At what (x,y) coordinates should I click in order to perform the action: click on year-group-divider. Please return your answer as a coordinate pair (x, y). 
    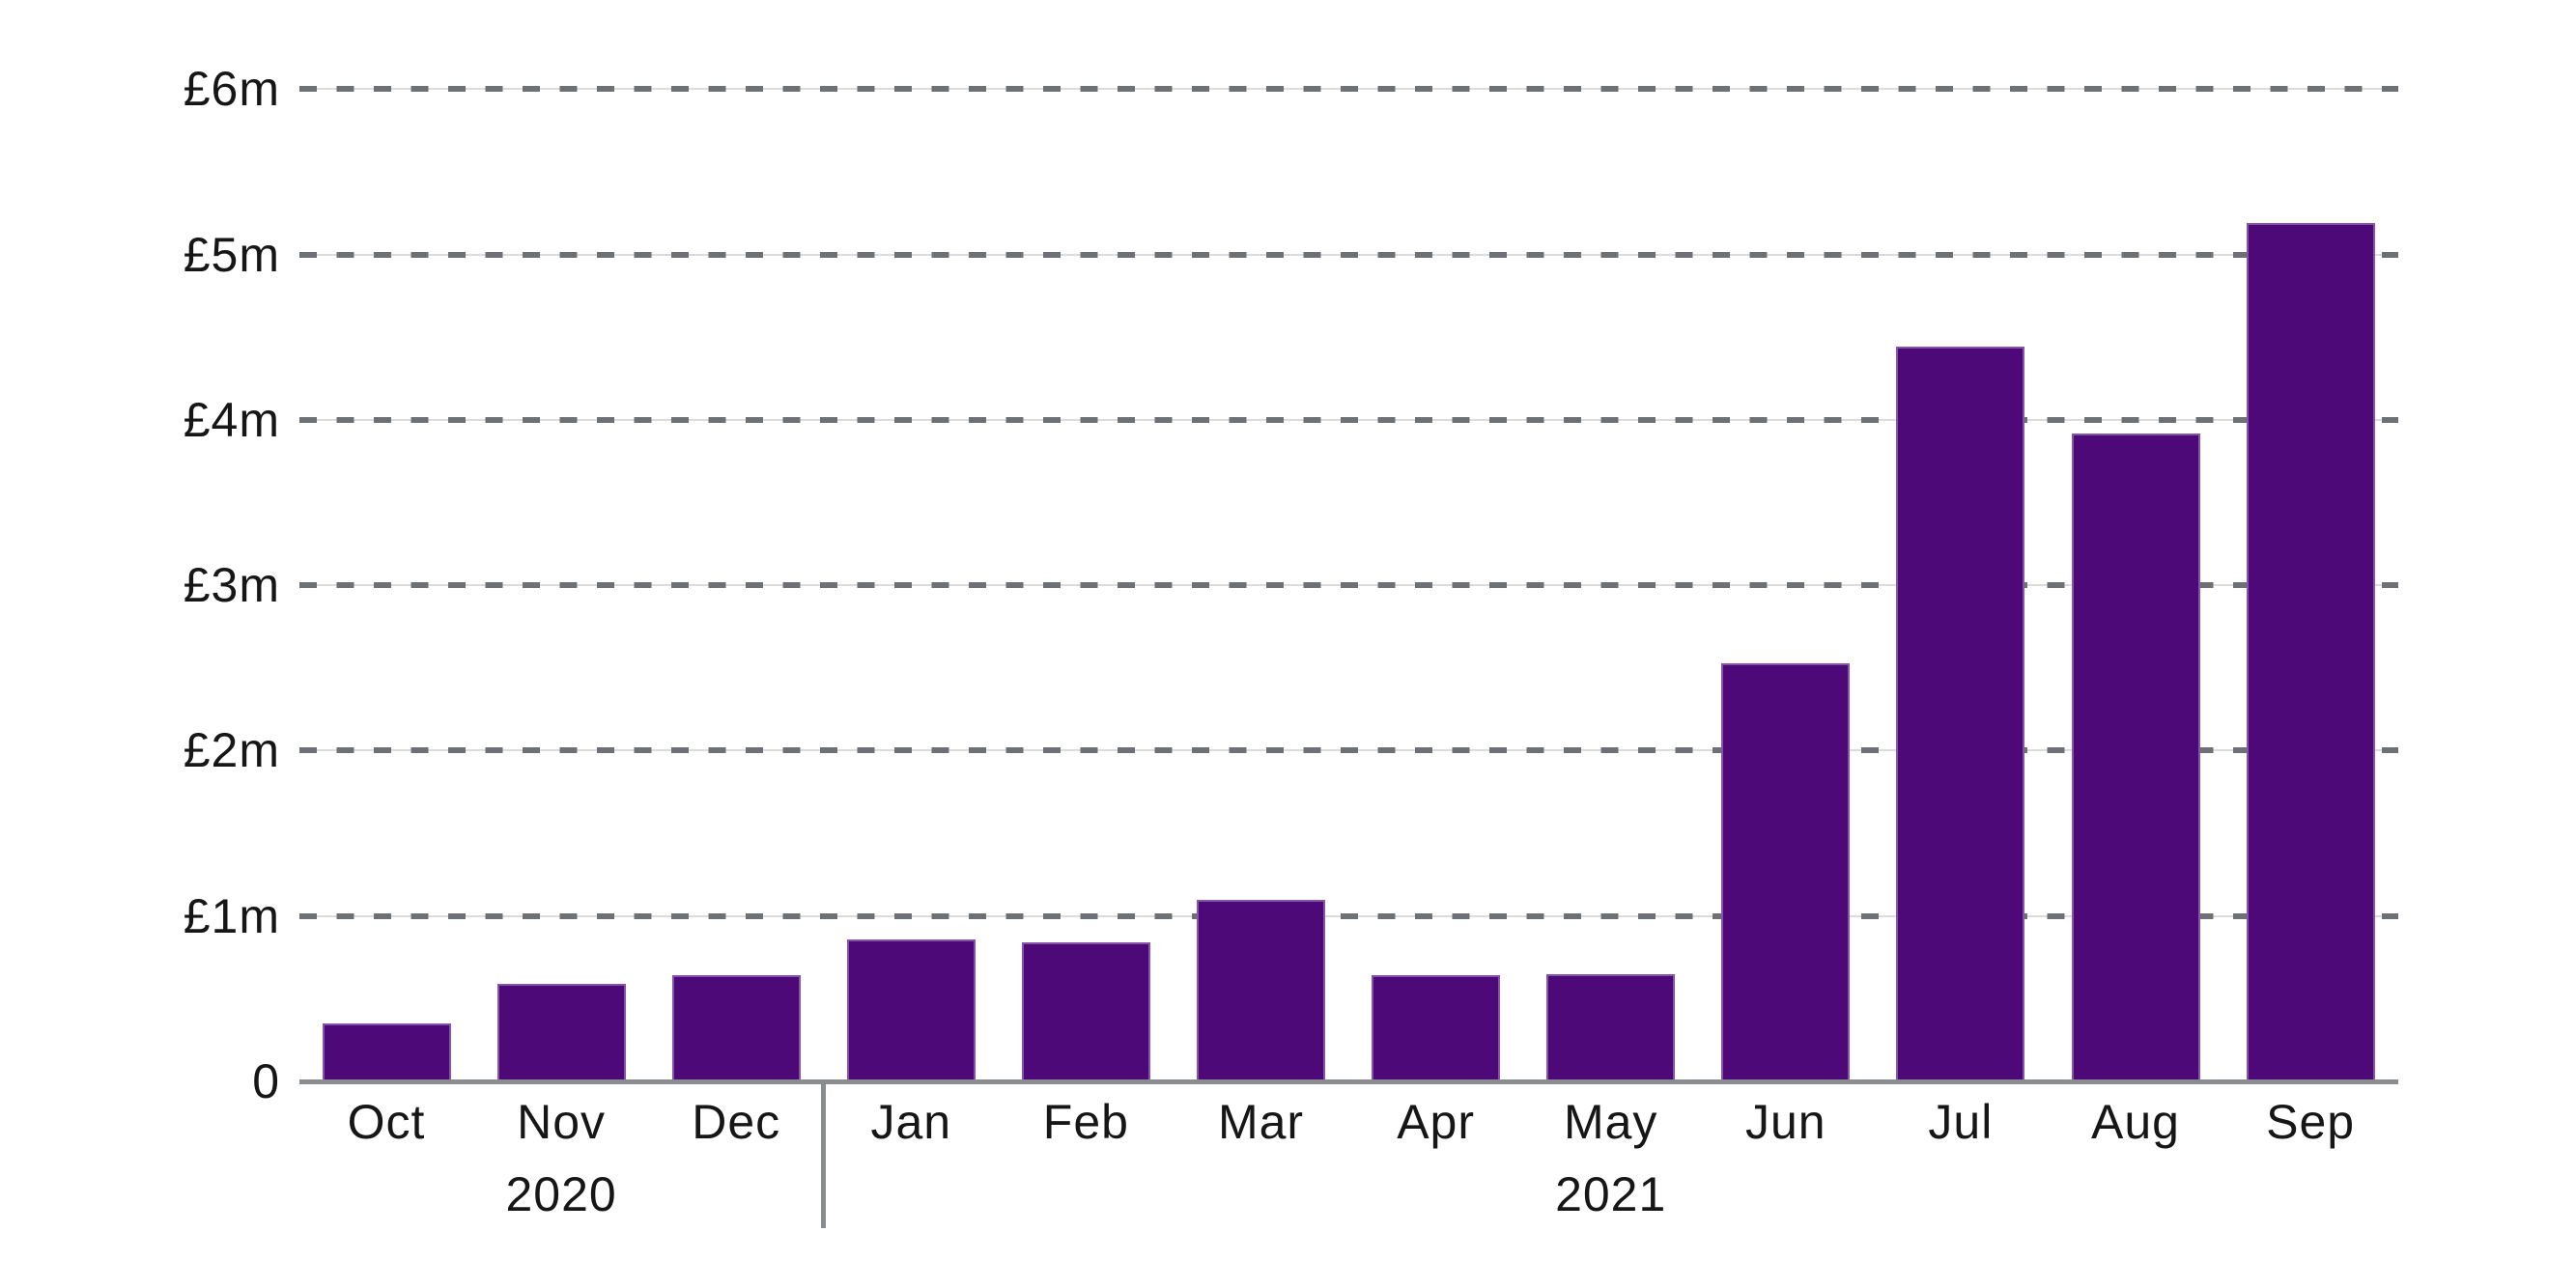
    Looking at the image, I should click on (824, 1154).